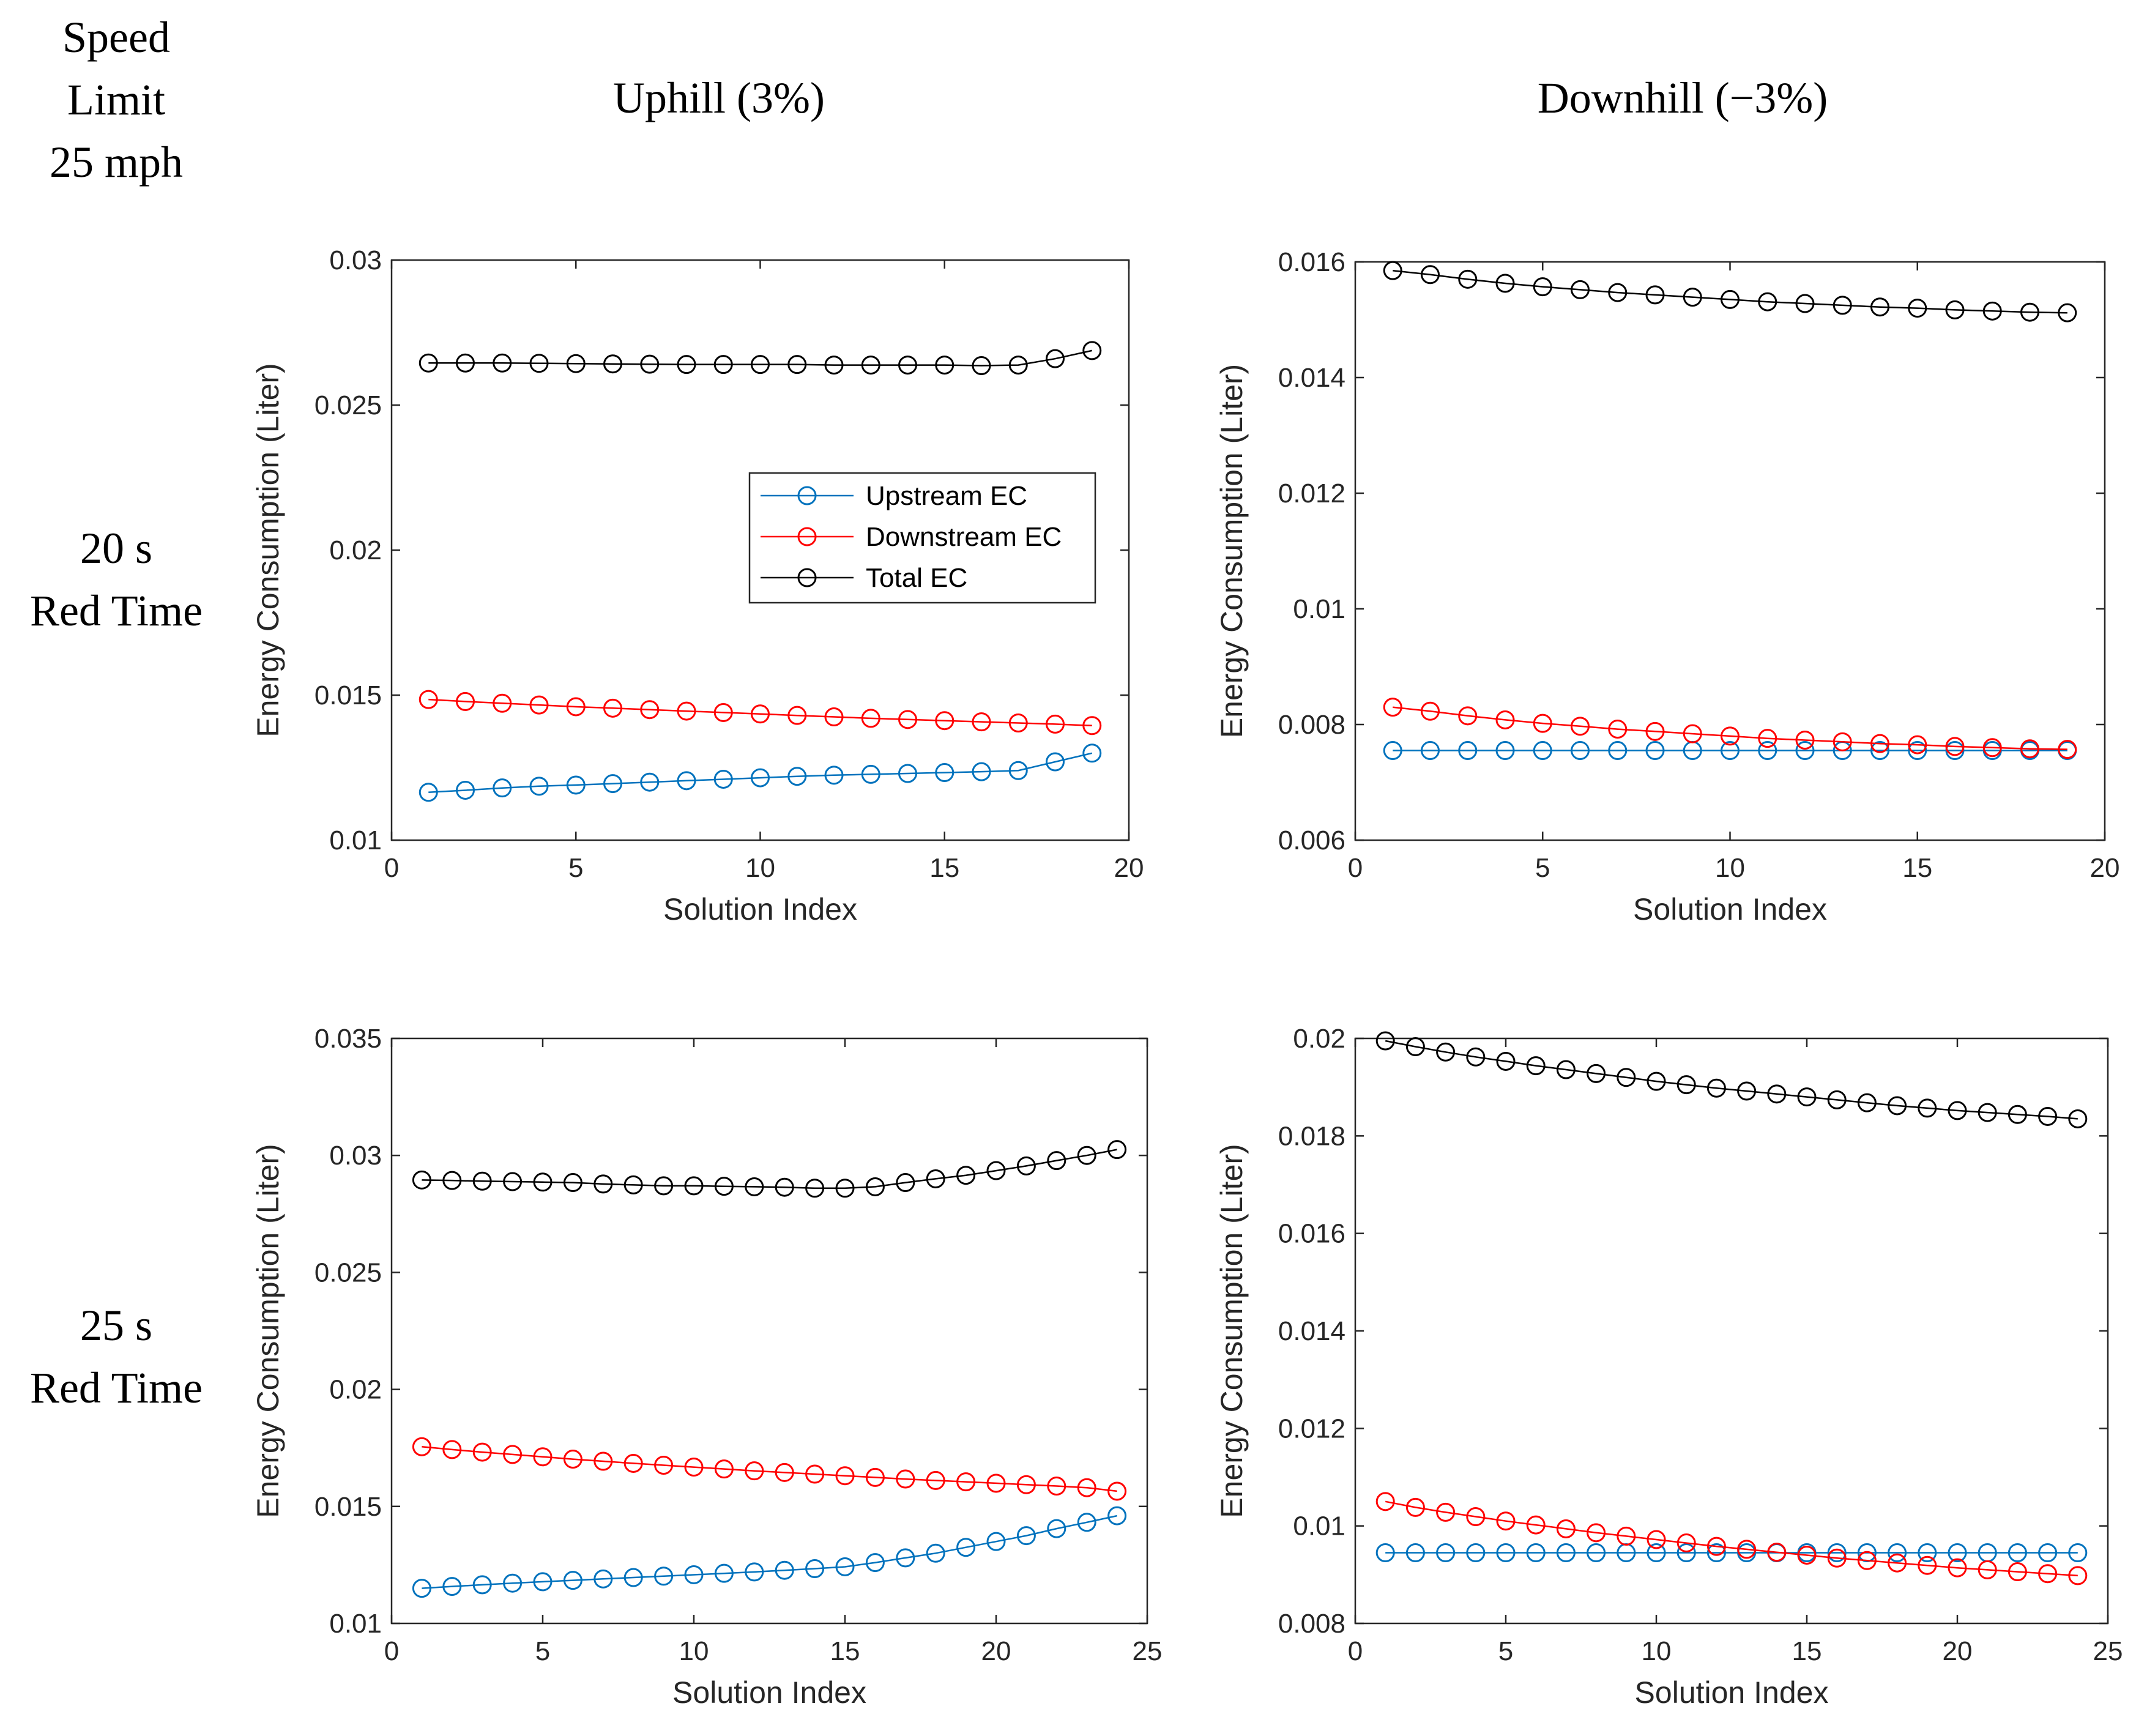 Image resolution: width=2136 pixels, height=1736 pixels. I want to click on legend-label-downstream: Downstream EC, so click(964, 537).